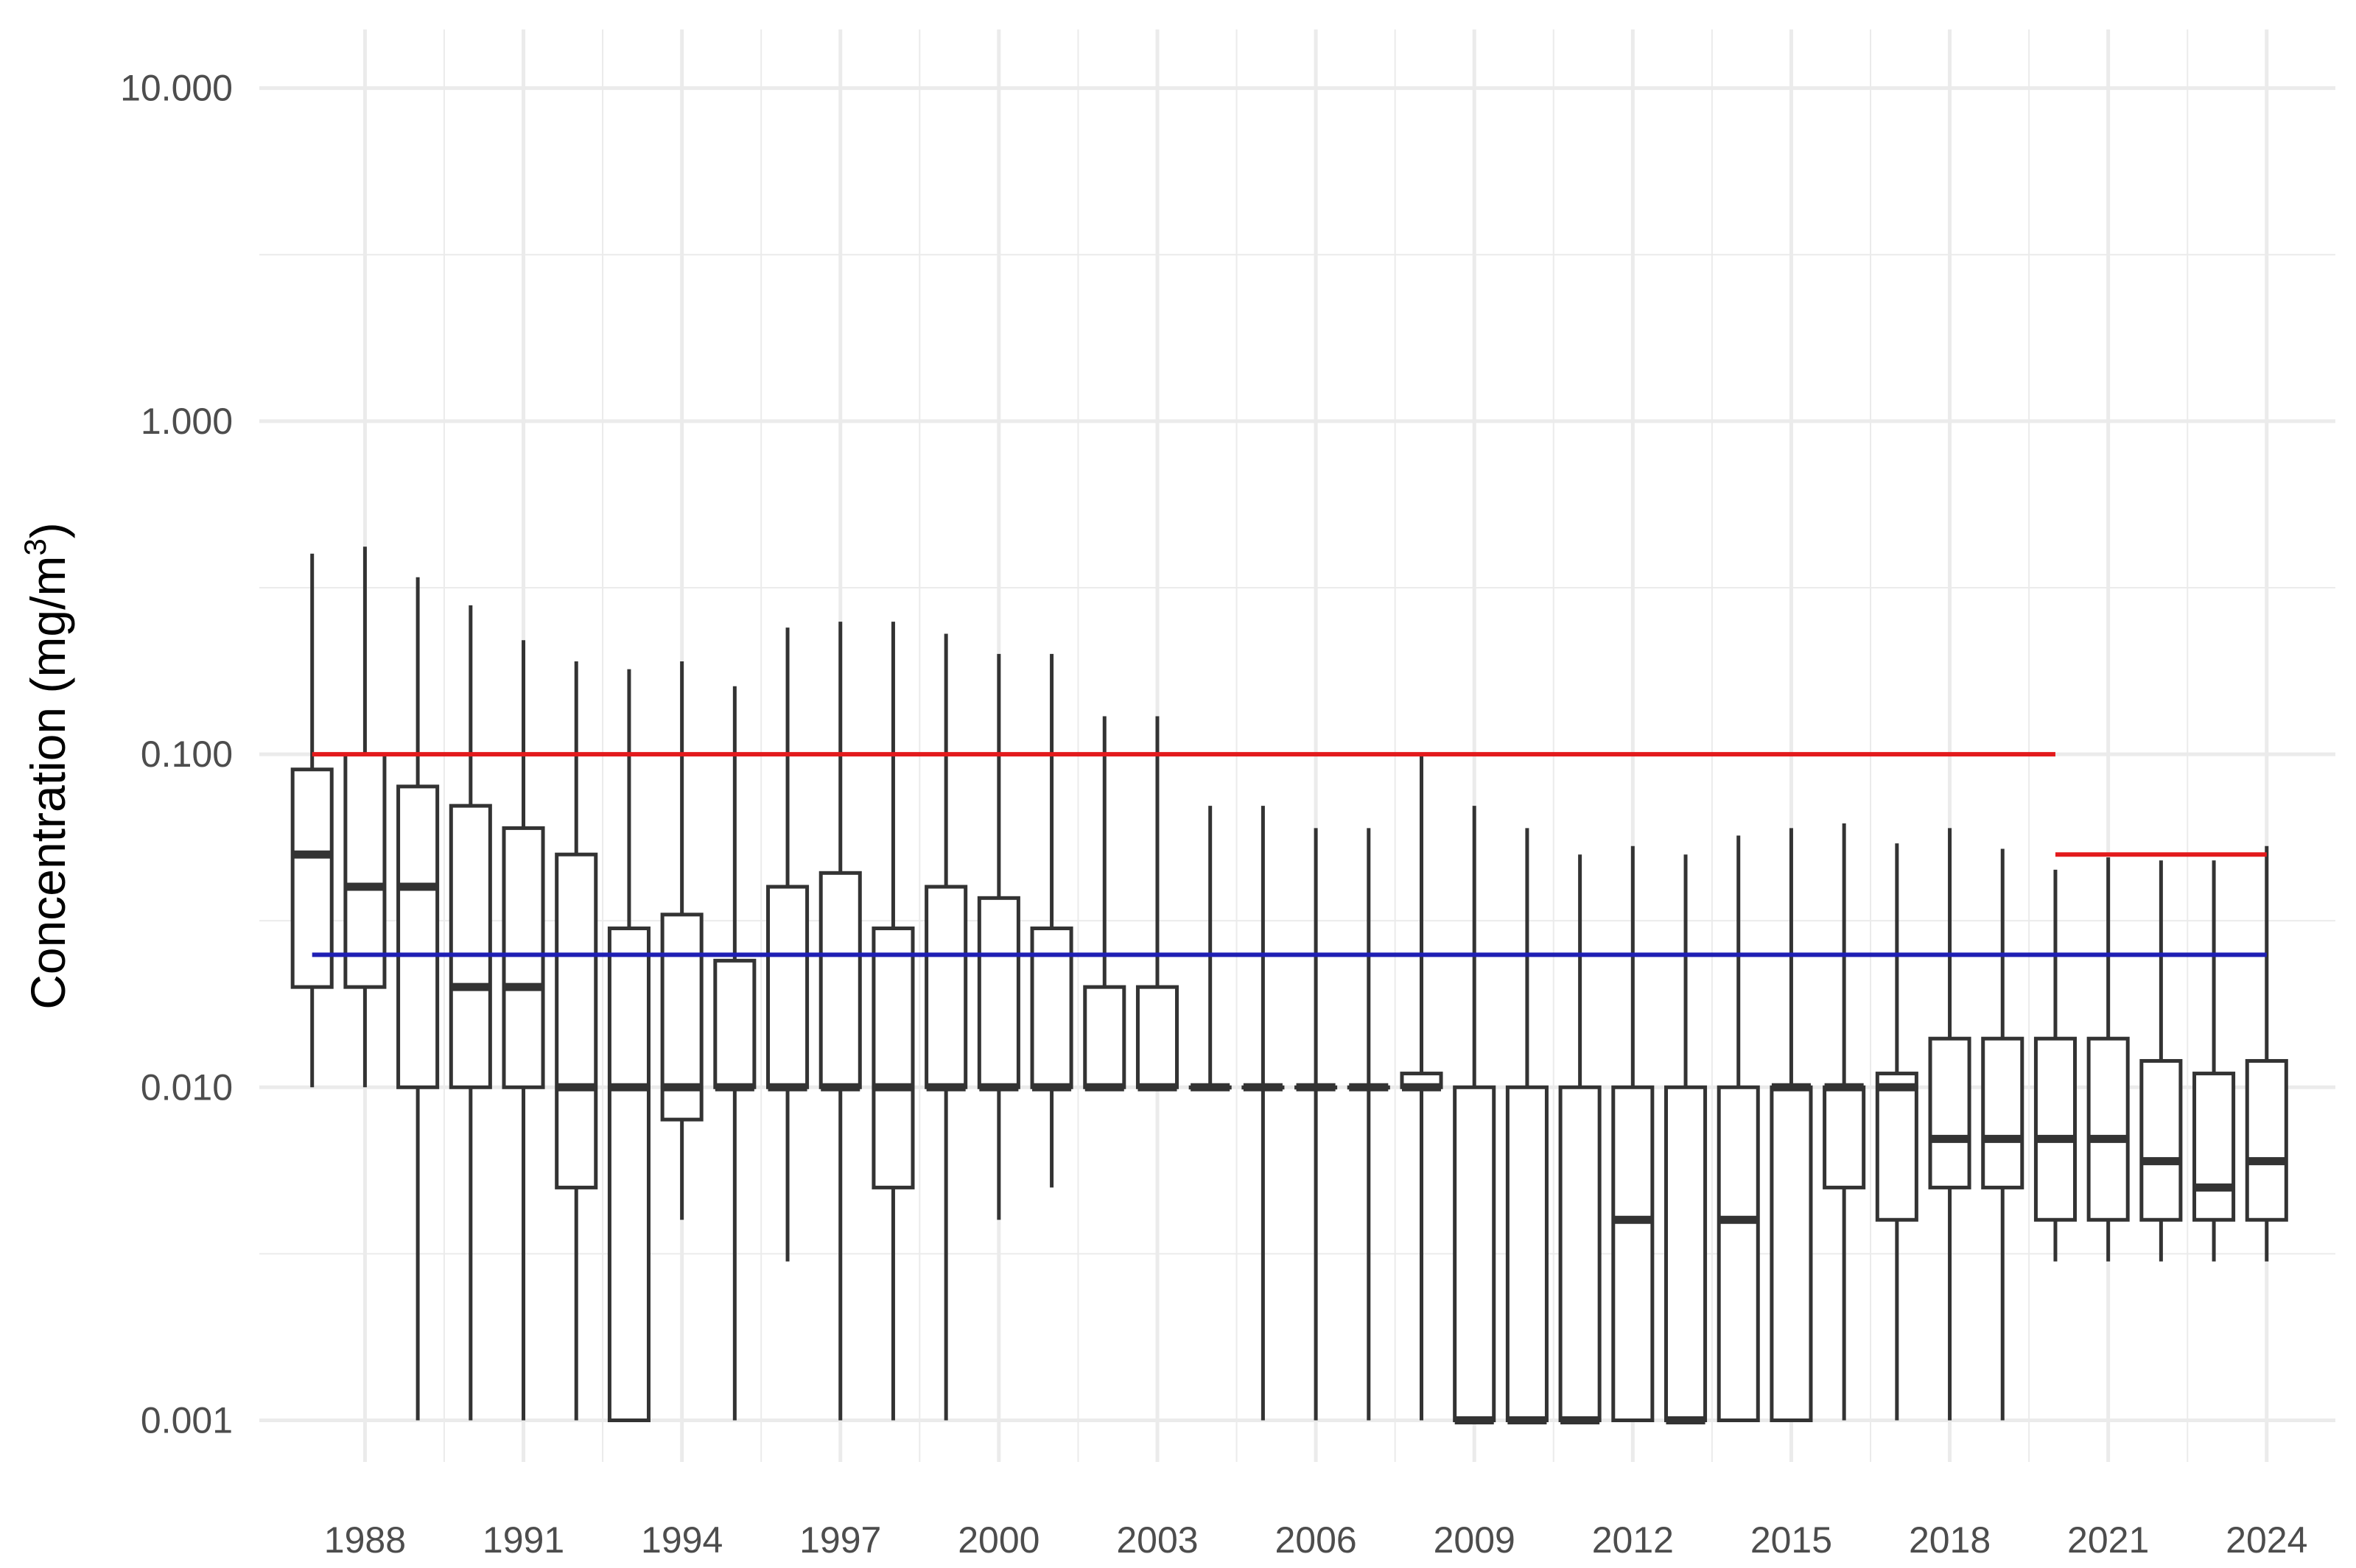 This screenshot has height=1568, width=2356. What do you see at coordinates (1289, 854) in the screenshot?
I see `reference-lines` at bounding box center [1289, 854].